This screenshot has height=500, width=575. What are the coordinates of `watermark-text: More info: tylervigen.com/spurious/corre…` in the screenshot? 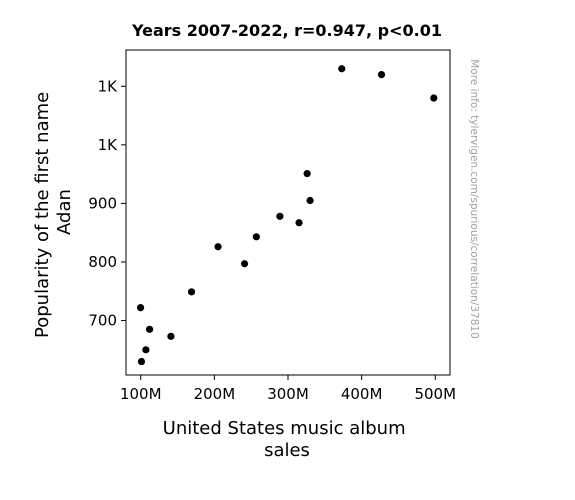 It's located at (474, 199).